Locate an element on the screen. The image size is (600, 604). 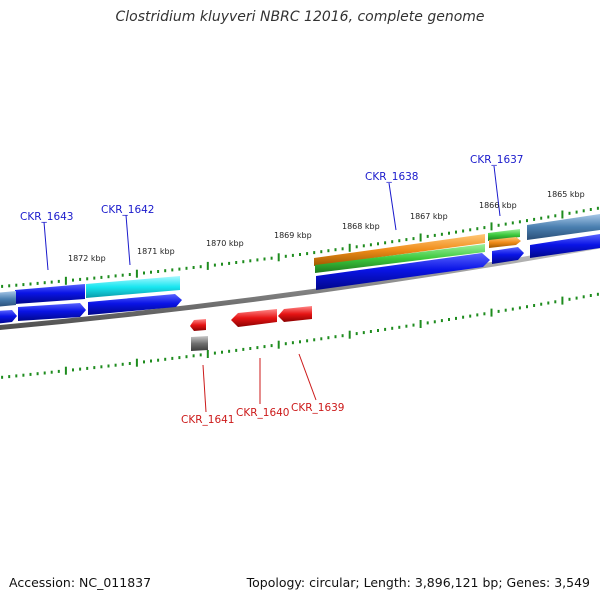
ruler-label: 1865 kbp is located at coordinates (566, 194).